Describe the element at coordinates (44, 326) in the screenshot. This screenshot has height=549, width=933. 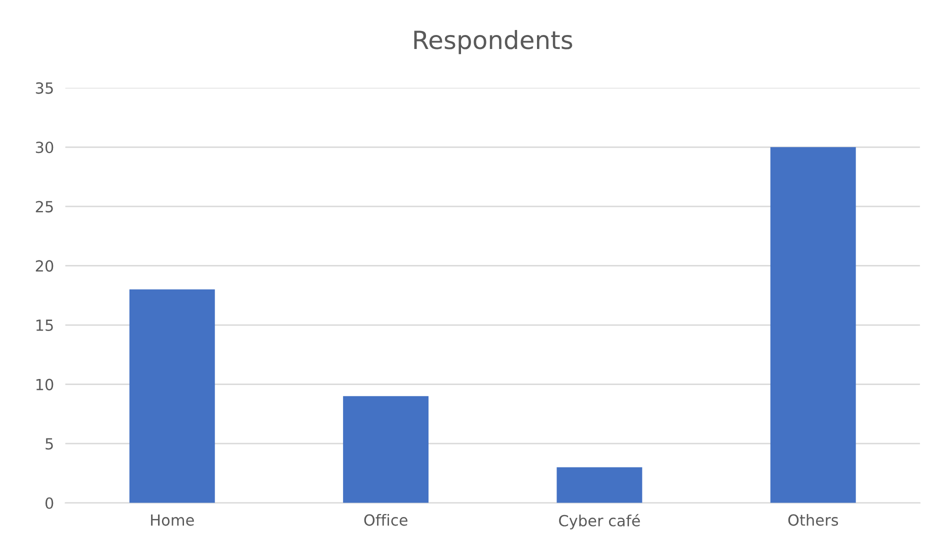
I see `y-tick-label: 15` at that location.